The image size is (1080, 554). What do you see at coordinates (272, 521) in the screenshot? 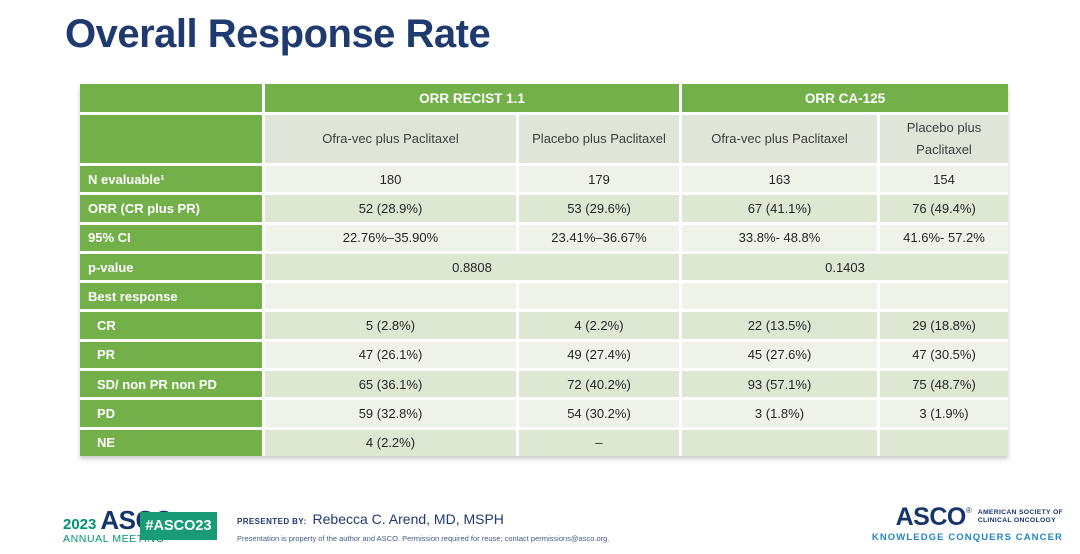
I see `presented-by-label: PRESENTED BY:` at bounding box center [272, 521].